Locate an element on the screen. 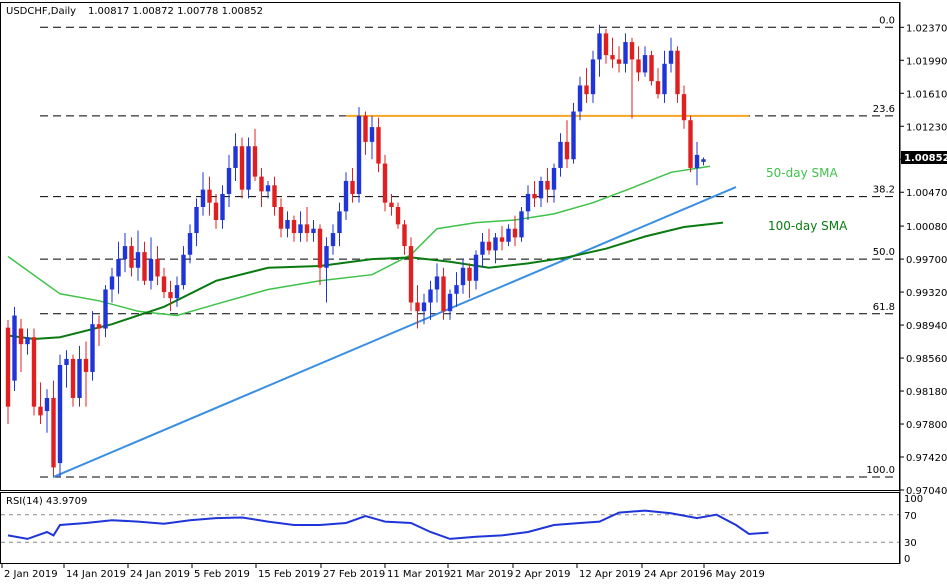 The height and width of the screenshot is (588, 947). price-tick-label: 0.99320 is located at coordinates (926, 293).